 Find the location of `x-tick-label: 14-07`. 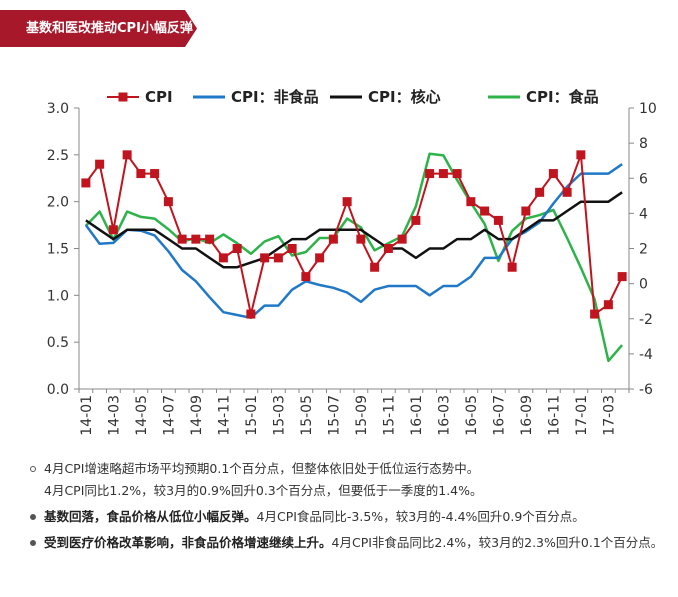

x-tick-label: 14-07 is located at coordinates (169, 415).